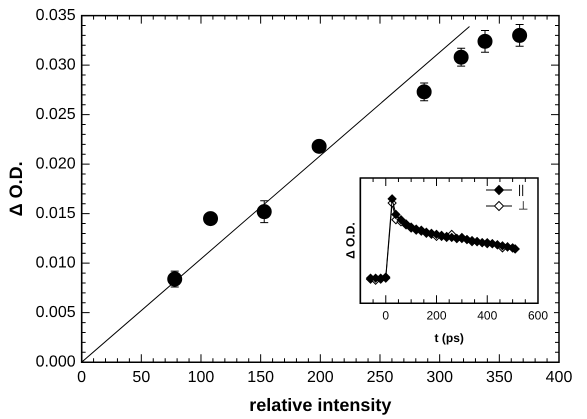 The height and width of the screenshot is (419, 587). Describe the element at coordinates (56, 313) in the screenshot. I see `y-tick-label: 0.005` at that location.